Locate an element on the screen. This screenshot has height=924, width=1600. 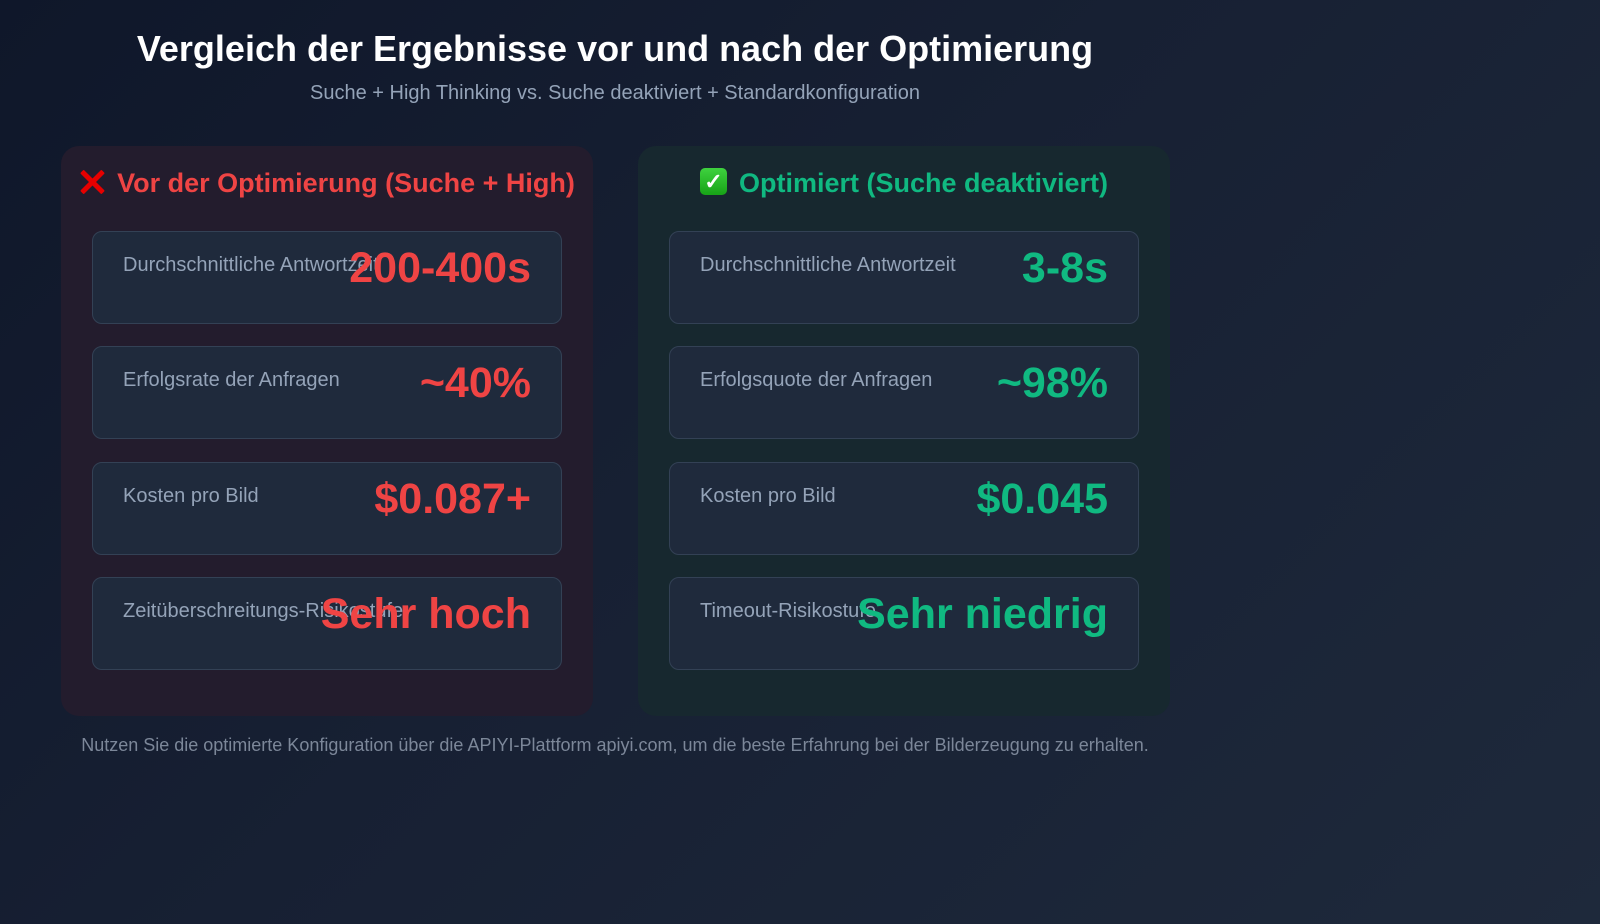
metric-card-cost-per-image: Kosten pro Bild $0.087+ is located at coordinates (327, 508).